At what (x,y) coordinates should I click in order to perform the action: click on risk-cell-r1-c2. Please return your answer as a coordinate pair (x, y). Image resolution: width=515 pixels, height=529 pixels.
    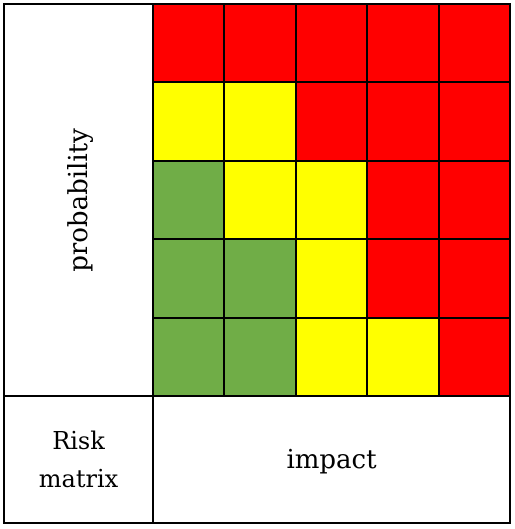
    Looking at the image, I should click on (260, 43).